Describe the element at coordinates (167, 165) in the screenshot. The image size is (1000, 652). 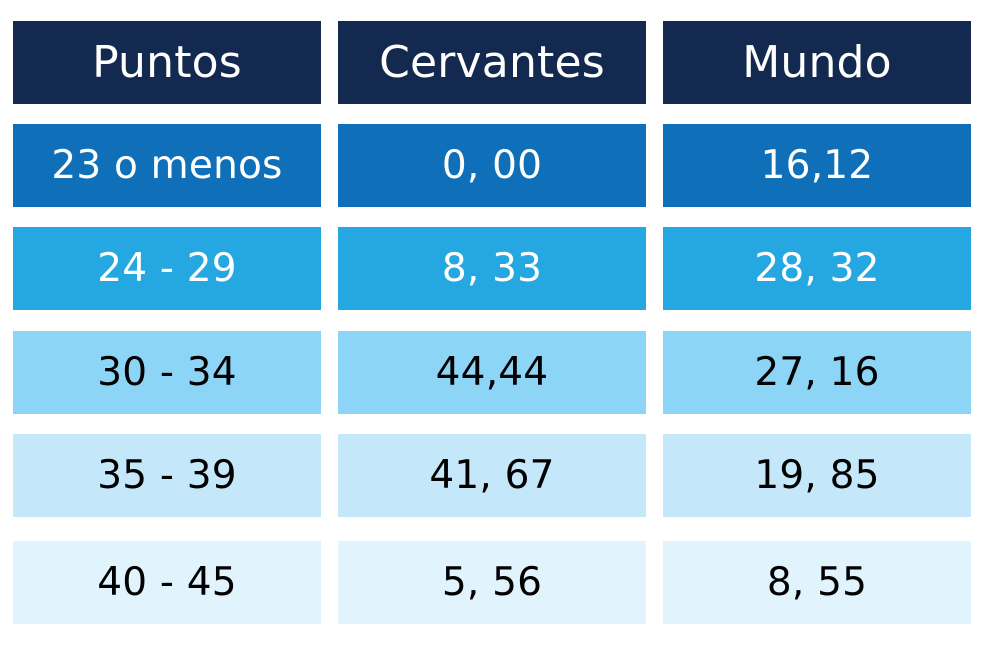
I see `cell-puntos: 23 o menos` at that location.